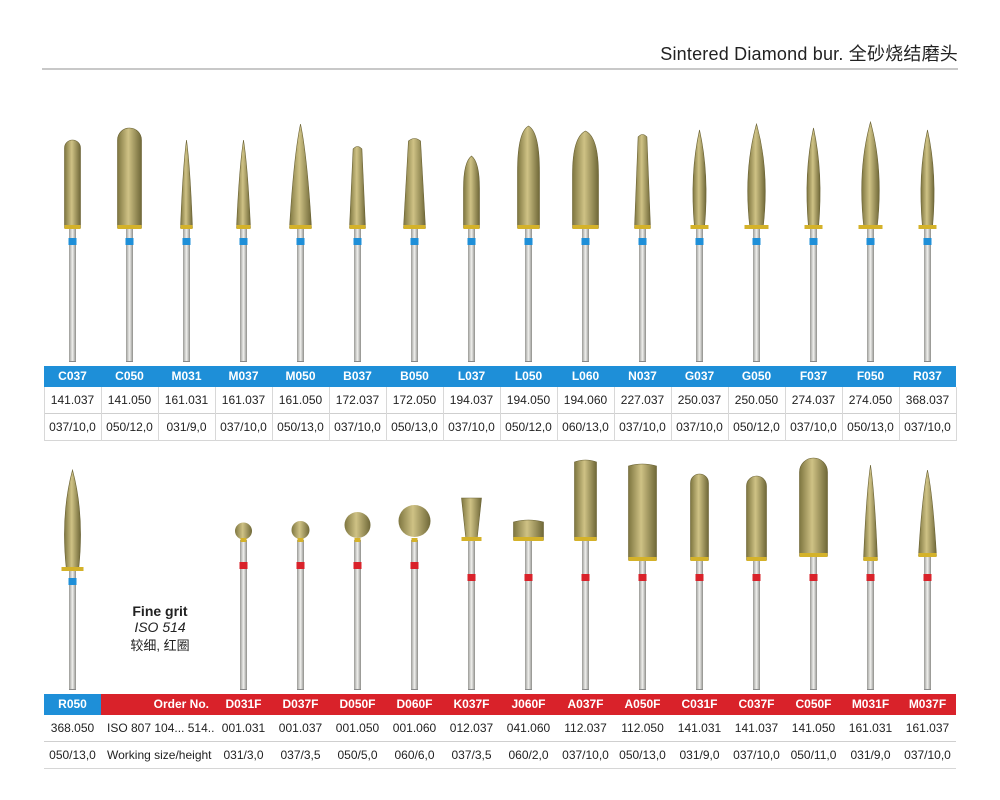 This screenshot has width=1000, height=800. What do you see at coordinates (72, 728) in the screenshot?
I see `table-cell-order: 368.050` at bounding box center [72, 728].